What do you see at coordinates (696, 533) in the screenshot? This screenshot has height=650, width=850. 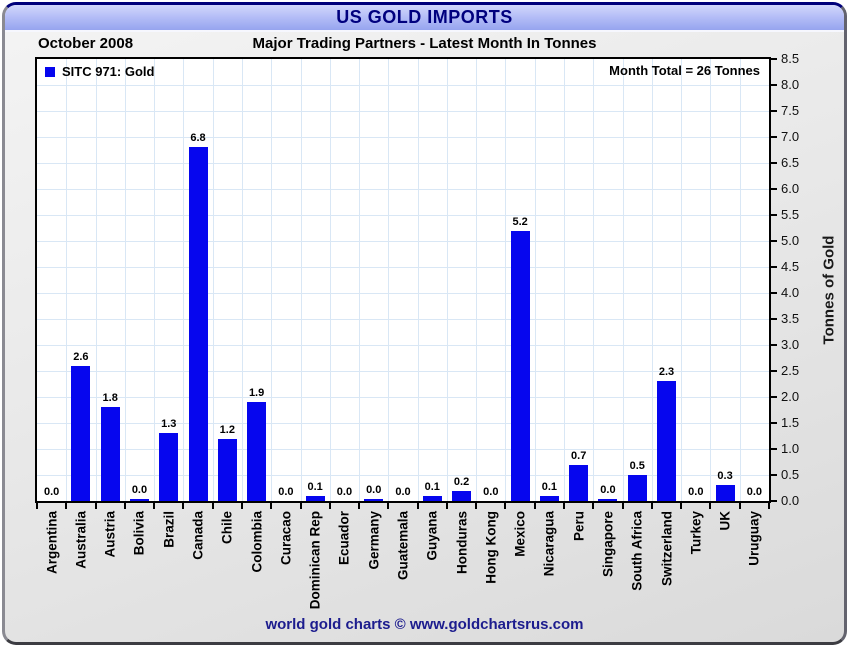 I see `x-category-label: Turkey` at bounding box center [696, 533].